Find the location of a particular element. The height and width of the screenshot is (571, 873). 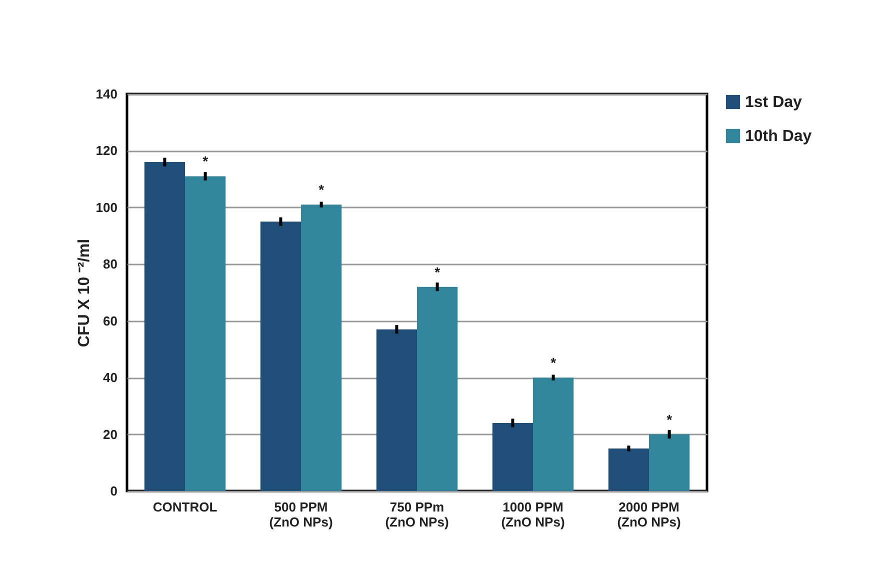

y-tick-label: 80 is located at coordinates (110, 264).